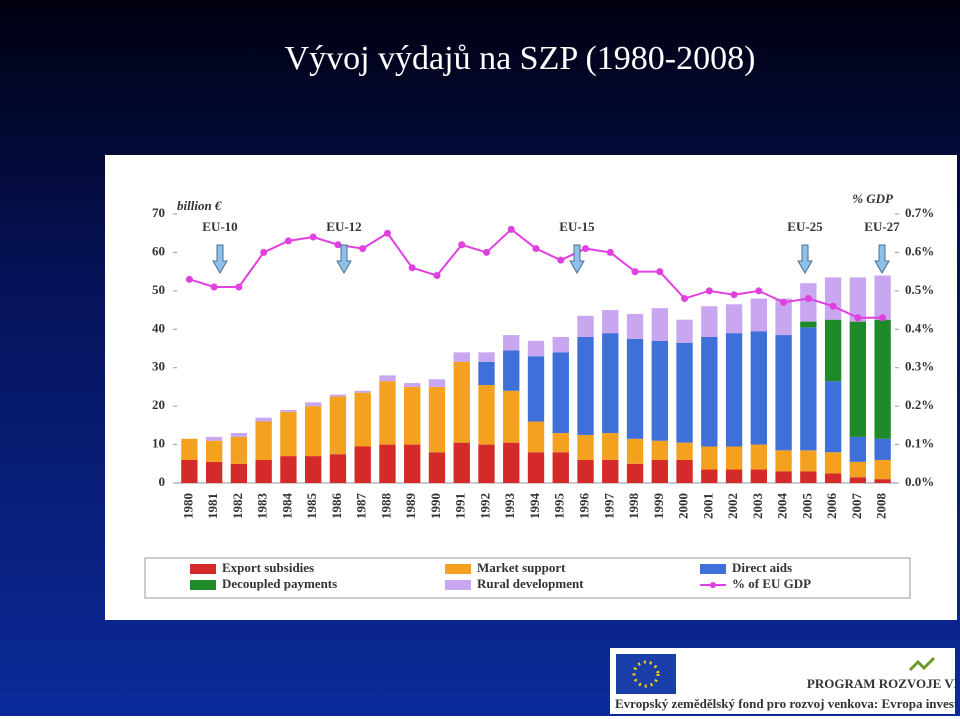  I want to click on annotation: EU-15, so click(577, 226).